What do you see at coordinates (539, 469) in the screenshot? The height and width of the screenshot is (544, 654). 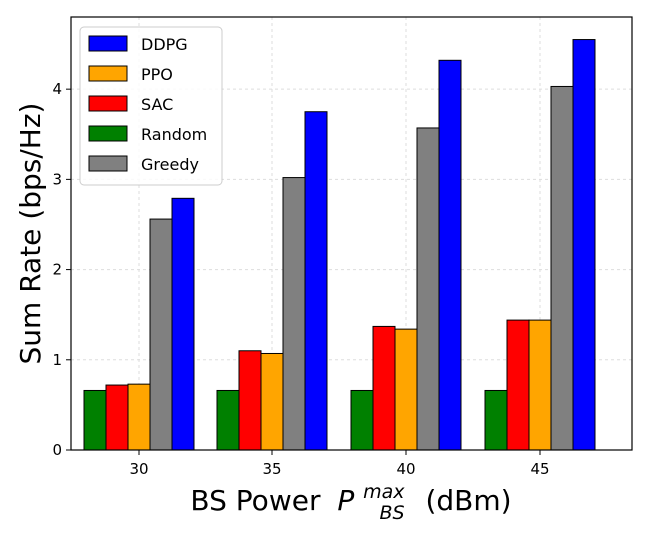 I see `x-tick-label: 45` at bounding box center [539, 469].